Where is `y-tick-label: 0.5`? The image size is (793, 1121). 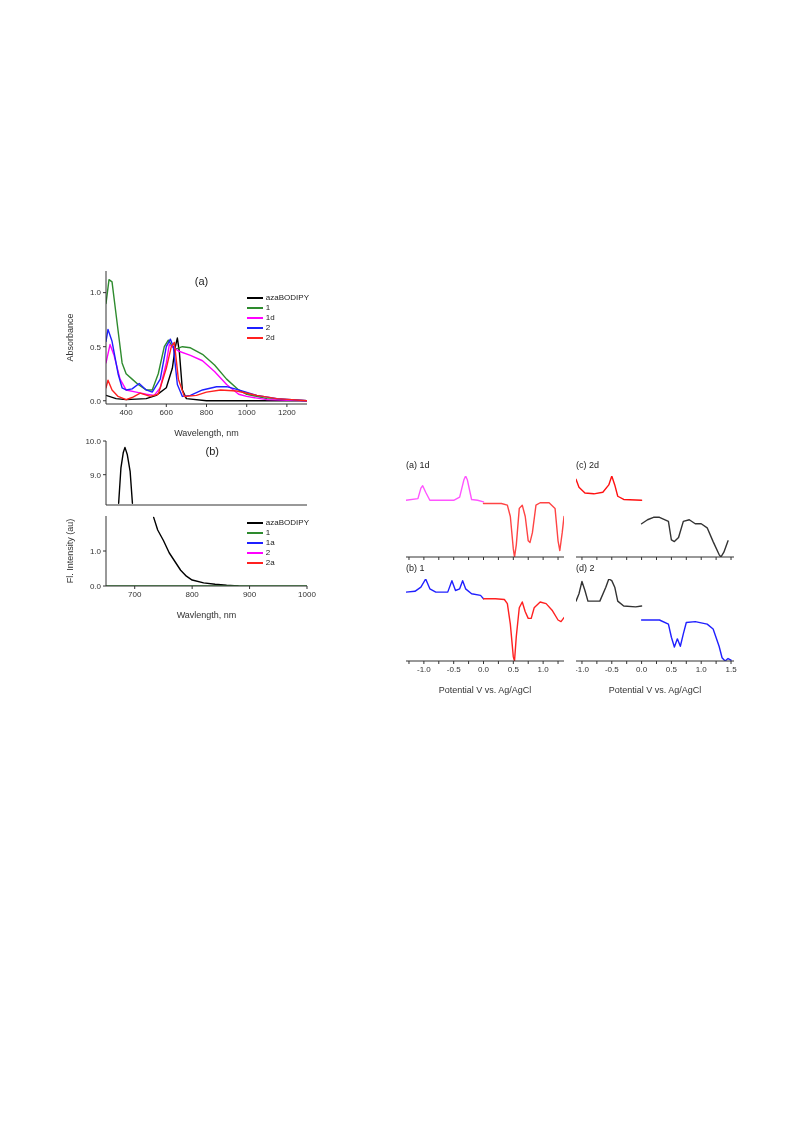 y-tick-label: 0.5 is located at coordinates (95, 347).